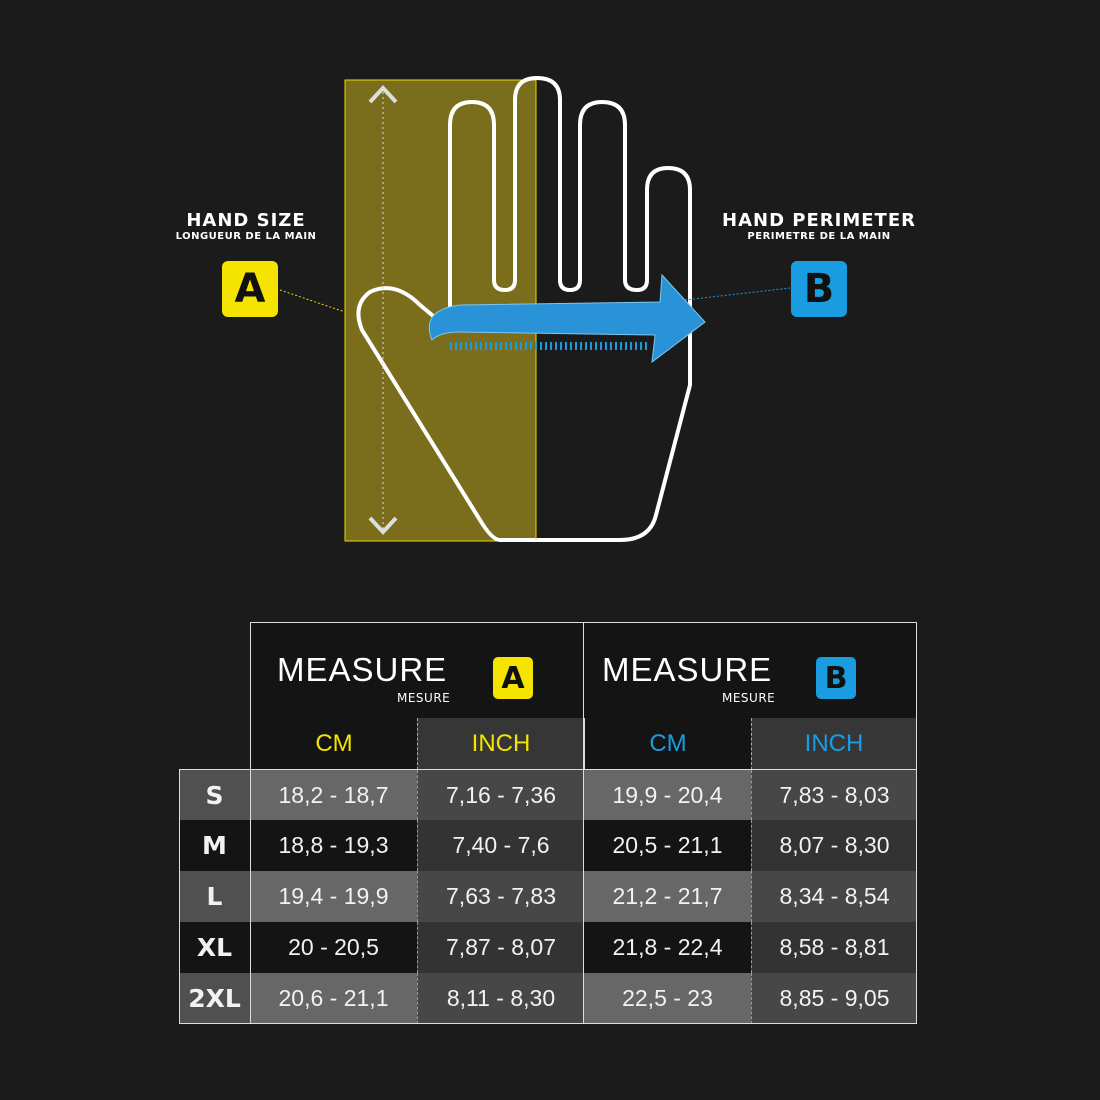 The height and width of the screenshot is (1100, 1100). I want to click on measure-a-badge: A, so click(513, 678).